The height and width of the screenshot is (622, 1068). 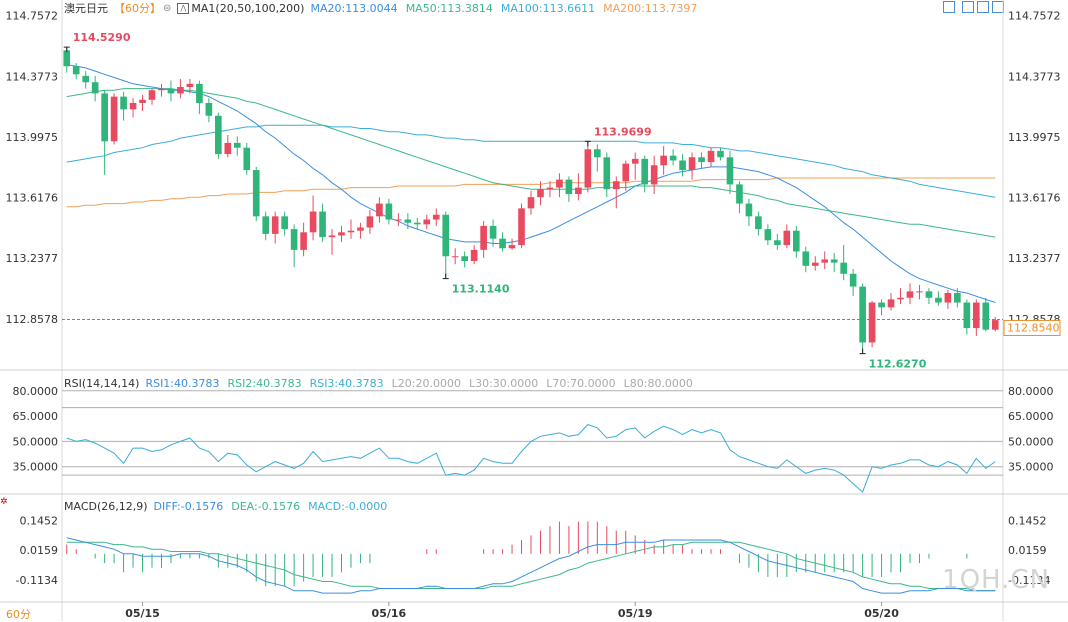 What do you see at coordinates (531, 565) in the screenshot?
I see `diff-line` at bounding box center [531, 565].